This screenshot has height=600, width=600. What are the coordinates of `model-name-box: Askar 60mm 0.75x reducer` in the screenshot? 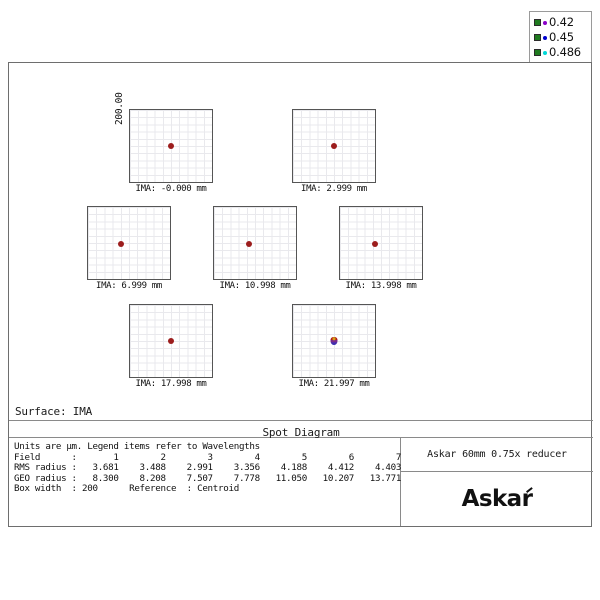 It's located at (497, 455).